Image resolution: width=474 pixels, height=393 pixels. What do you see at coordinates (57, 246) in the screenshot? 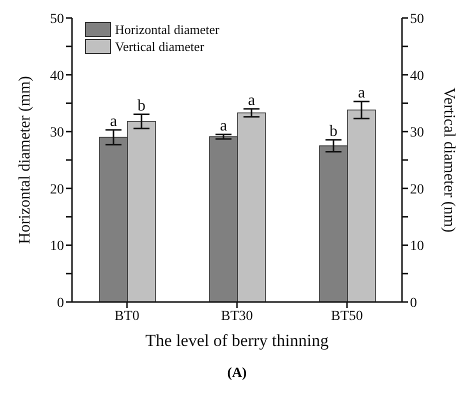
I see `y-tick-label: 10` at bounding box center [57, 246].